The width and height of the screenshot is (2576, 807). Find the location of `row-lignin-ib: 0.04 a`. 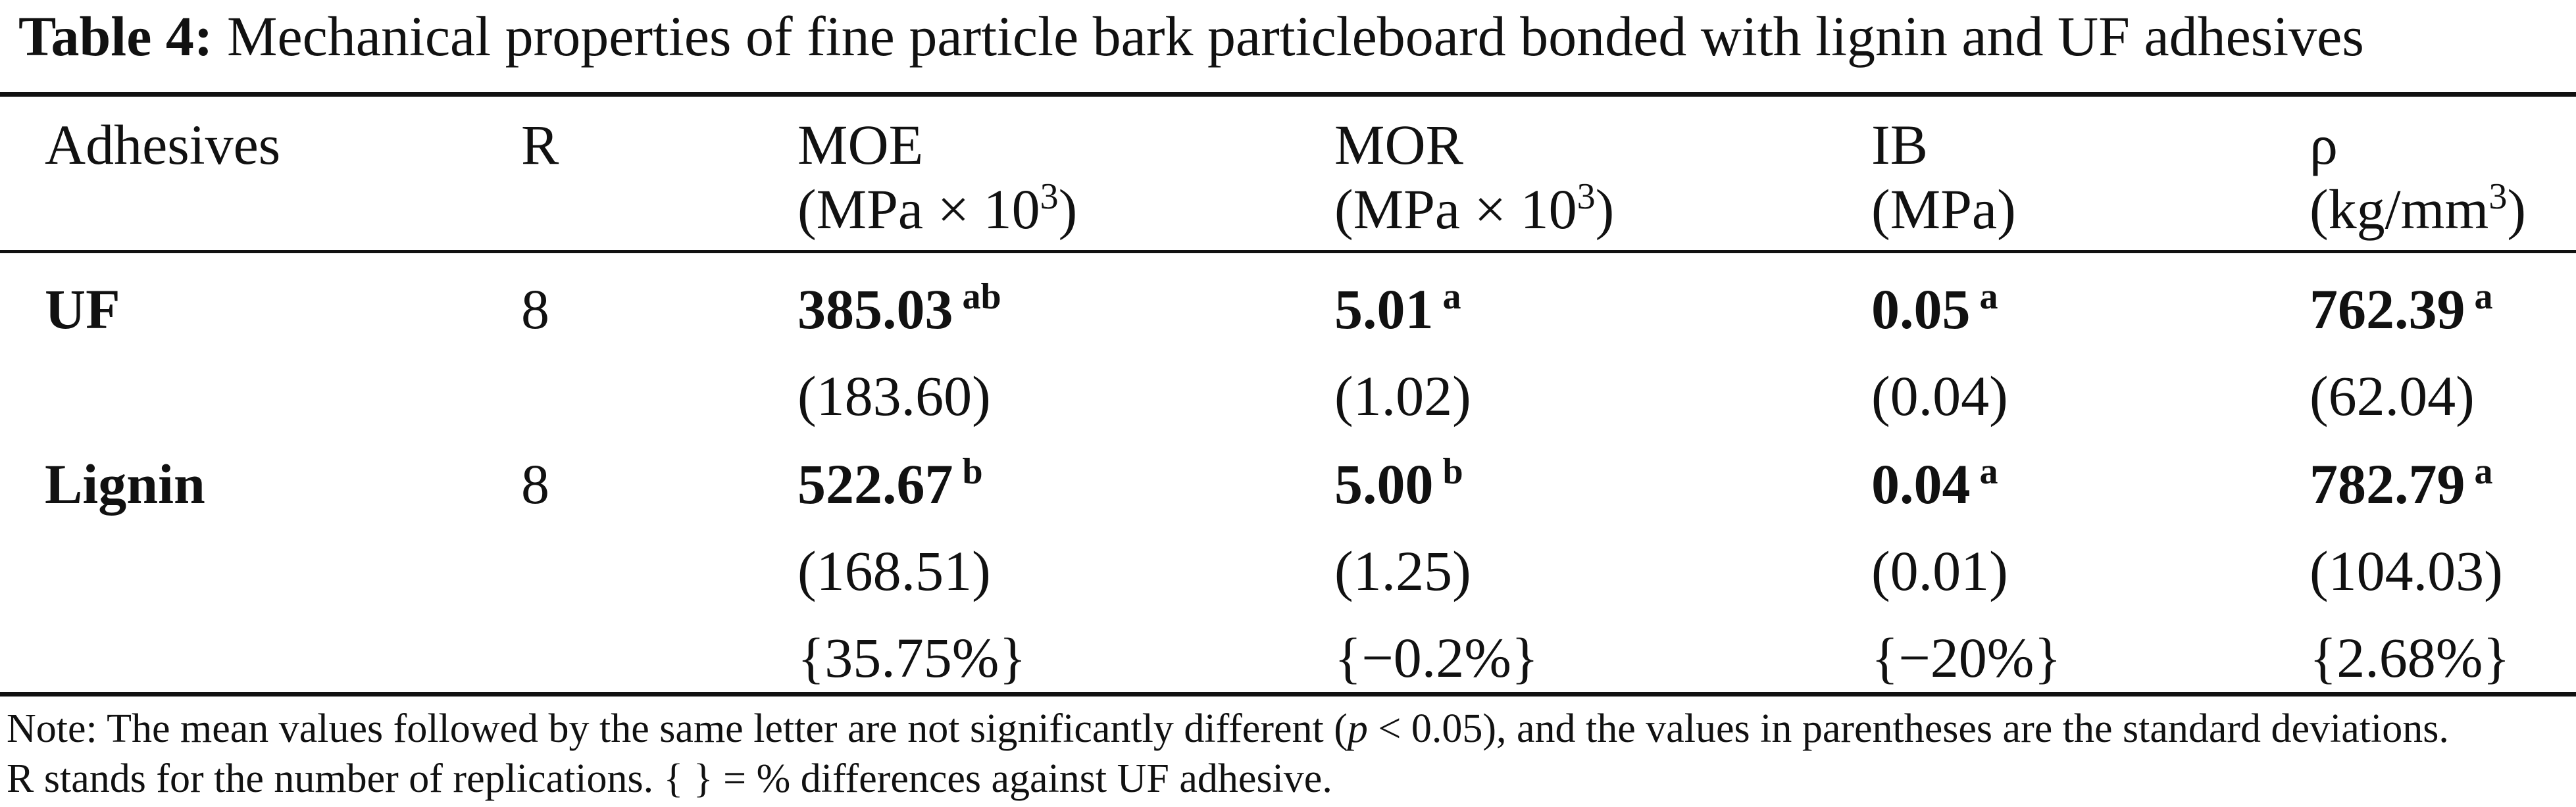

row-lignin-ib: 0.04 a is located at coordinates (1935, 483).